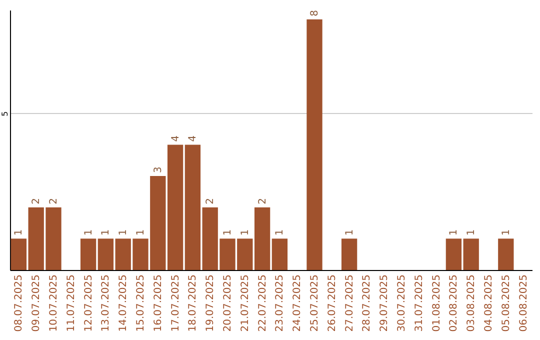 The height and width of the screenshot is (340, 540). What do you see at coordinates (106, 303) in the screenshot?
I see `x-tick-label: 13.07.2025` at bounding box center [106, 303].